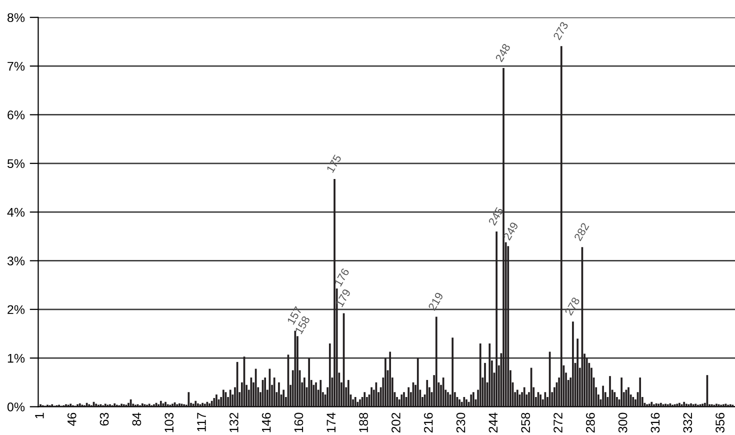  Describe the element at coordinates (16, 309) in the screenshot. I see `y-tick-label: 2%` at that location.